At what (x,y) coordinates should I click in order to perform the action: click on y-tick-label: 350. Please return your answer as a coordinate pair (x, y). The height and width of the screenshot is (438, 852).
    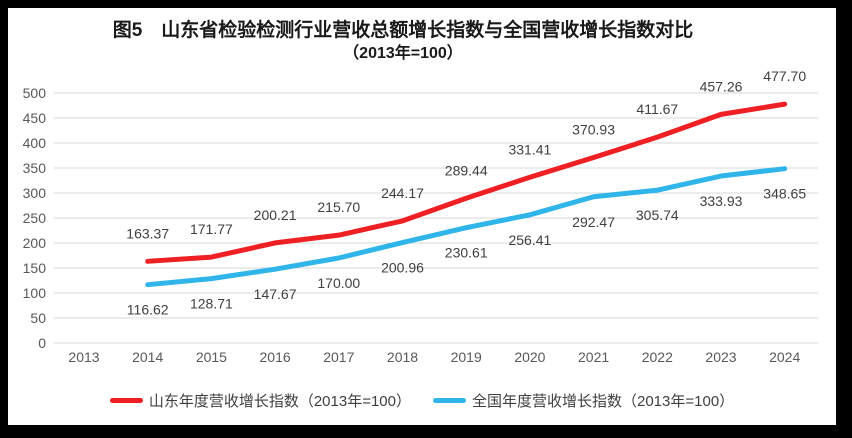
    Looking at the image, I should click on (35, 168).